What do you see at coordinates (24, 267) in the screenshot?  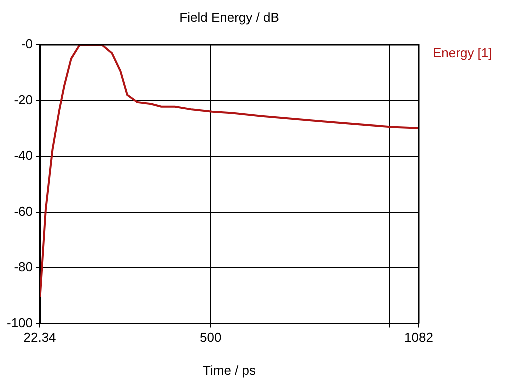 I see `y-tick-label: -80` at bounding box center [24, 267].